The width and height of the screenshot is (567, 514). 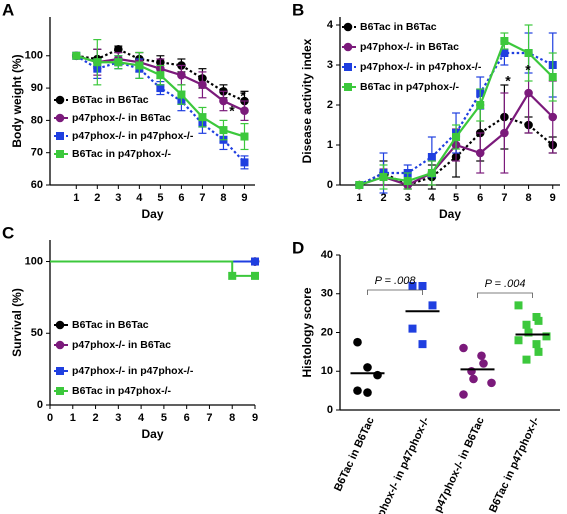 I want to click on p-value: P = .008, so click(x=396, y=281).